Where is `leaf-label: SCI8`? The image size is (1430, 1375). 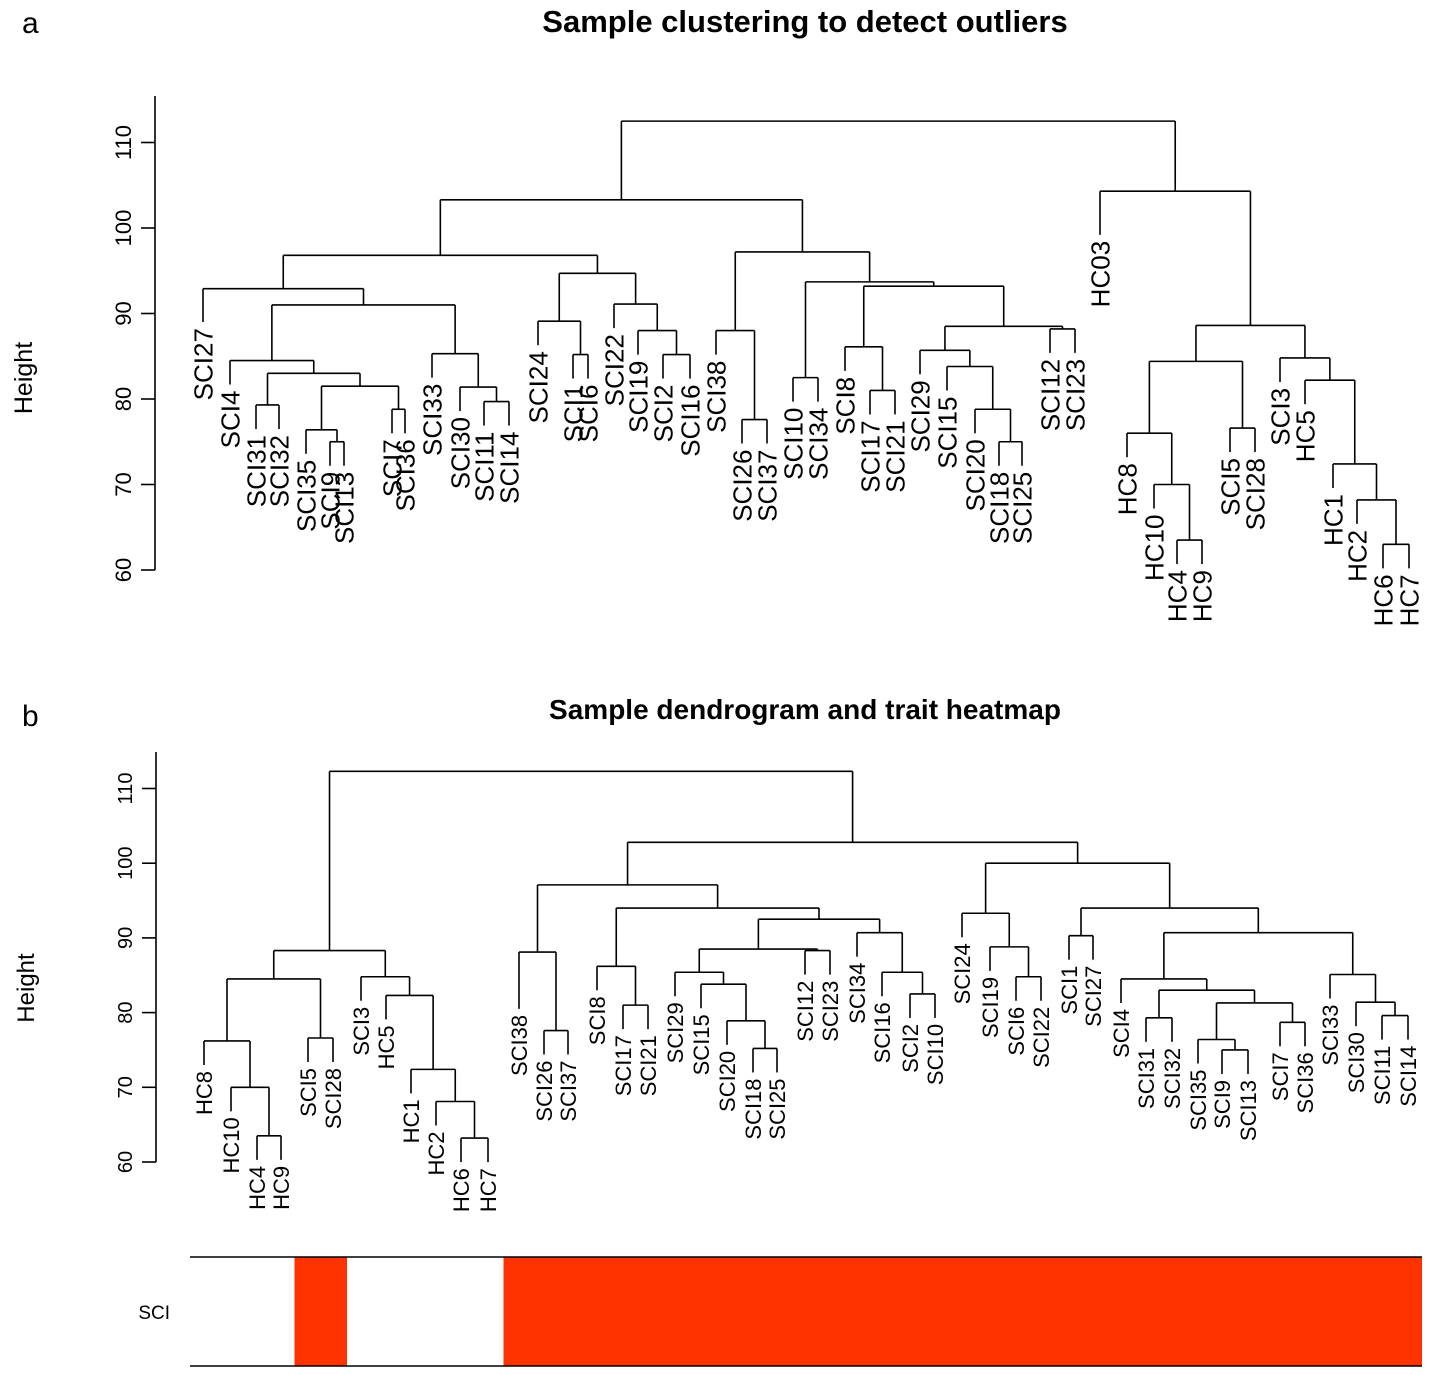
leaf-label: SCI8 is located at coordinates (845, 406).